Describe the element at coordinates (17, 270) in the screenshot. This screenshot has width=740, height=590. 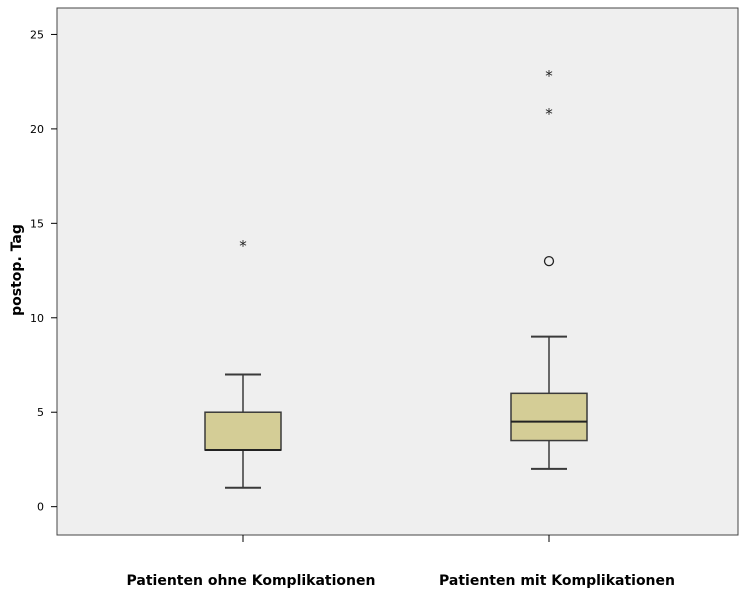
I see `y-axis-title: postop. Tag` at that location.